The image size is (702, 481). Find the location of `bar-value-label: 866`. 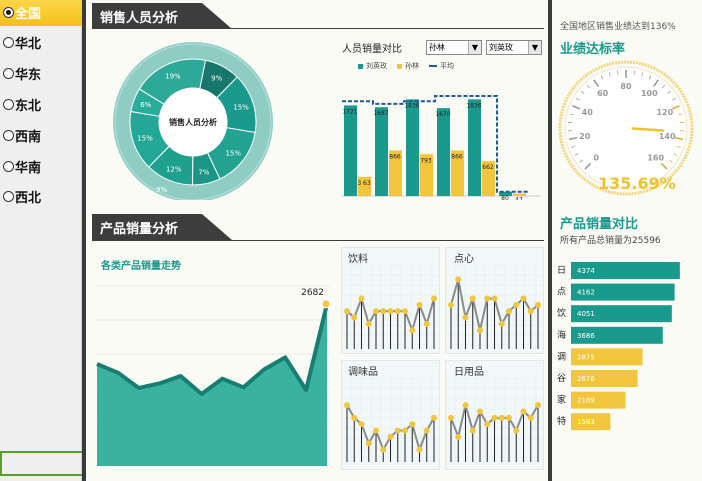

bar-value-label: 866 is located at coordinates (457, 156).